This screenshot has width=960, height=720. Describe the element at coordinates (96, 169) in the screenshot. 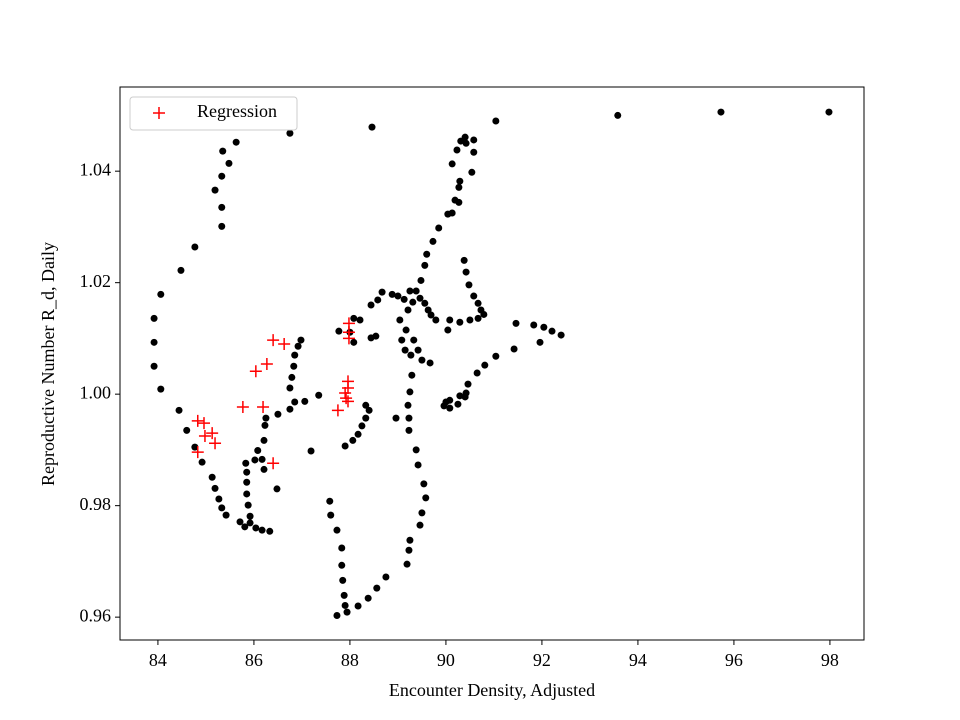

I see `y-tick-label: 1.04` at that location.